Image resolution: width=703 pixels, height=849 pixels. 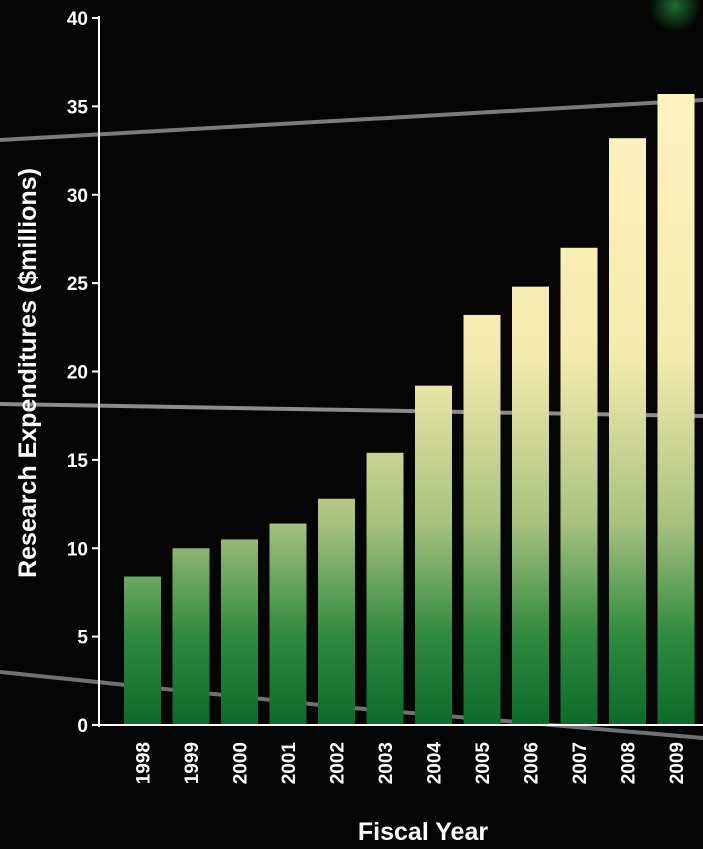 What do you see at coordinates (386, 763) in the screenshot?
I see `x-tick-label-2003: 2003` at bounding box center [386, 763].